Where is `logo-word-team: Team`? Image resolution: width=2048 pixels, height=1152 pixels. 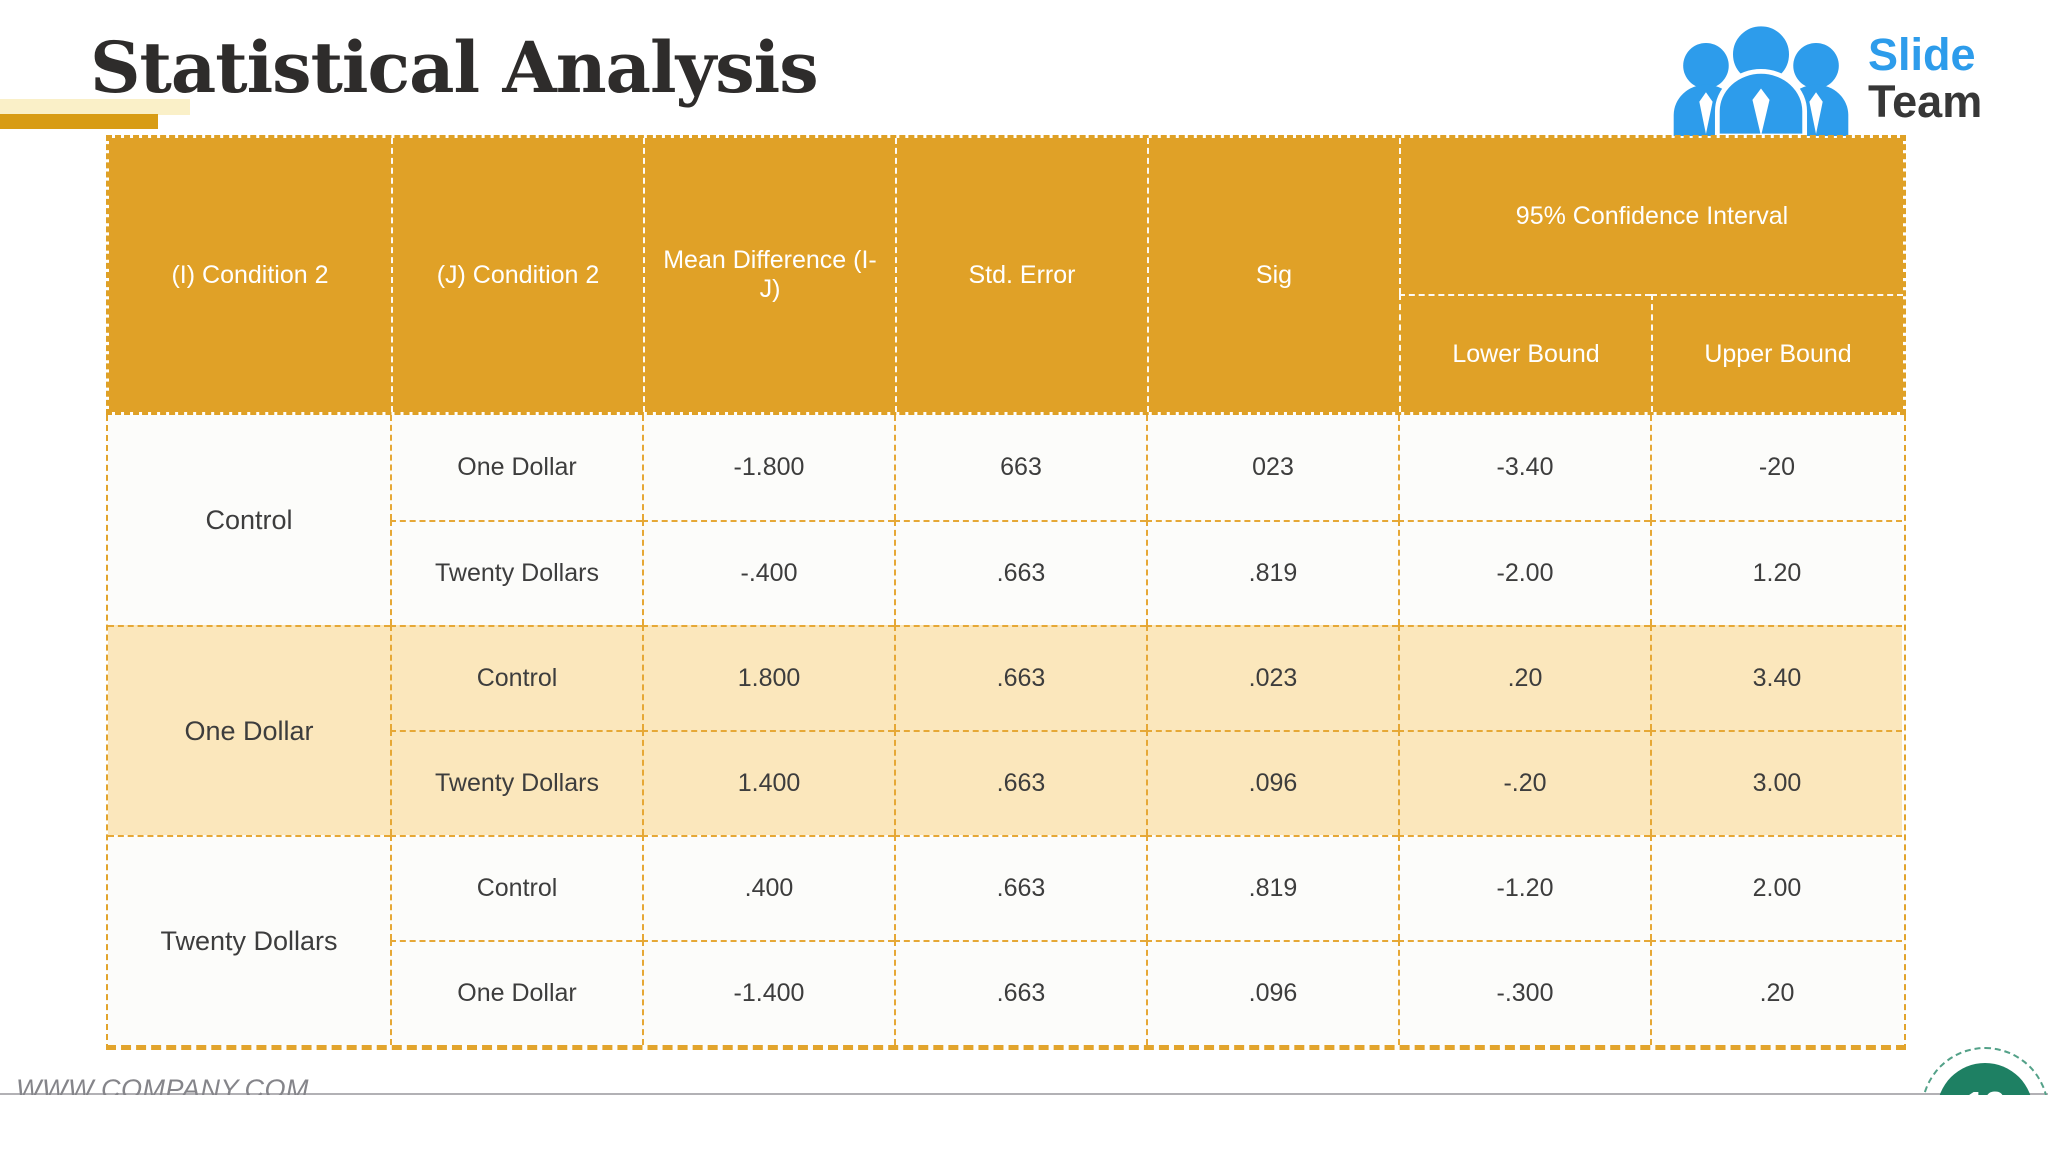
logo-word-team: Team is located at coordinates (1925, 101).